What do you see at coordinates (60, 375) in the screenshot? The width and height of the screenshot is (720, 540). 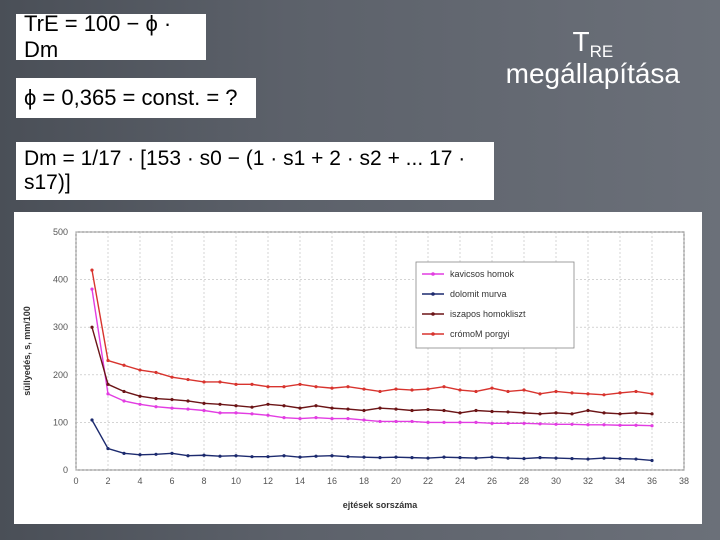 I see `y-tick-label: 200` at bounding box center [60, 375].